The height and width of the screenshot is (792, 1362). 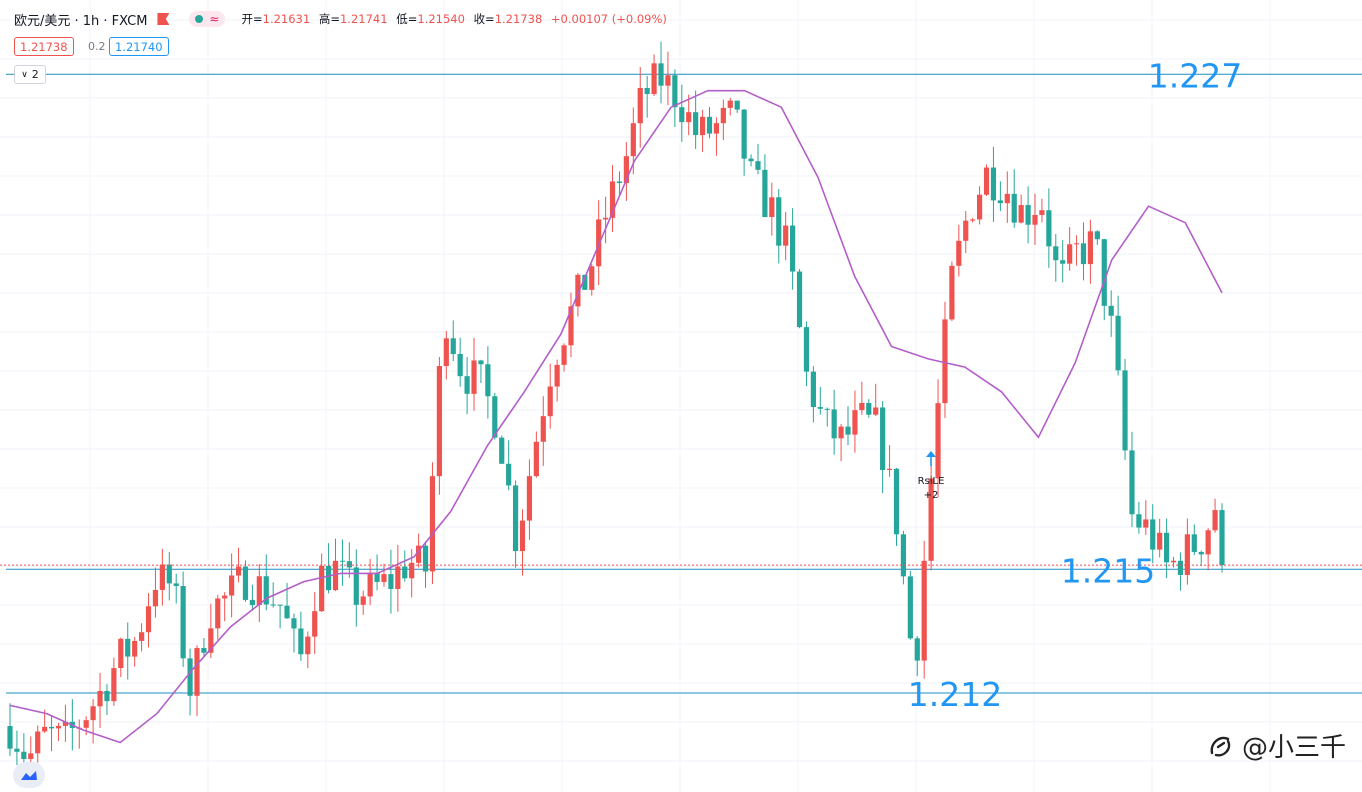 What do you see at coordinates (518, 19) in the screenshot?
I see `close-value: 1.21738` at bounding box center [518, 19].